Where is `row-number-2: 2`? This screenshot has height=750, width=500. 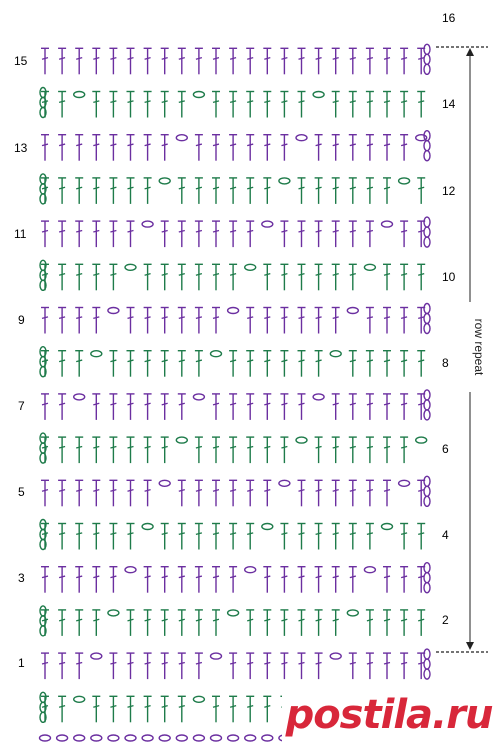
row-number-2: 2 is located at coordinates (445, 620).